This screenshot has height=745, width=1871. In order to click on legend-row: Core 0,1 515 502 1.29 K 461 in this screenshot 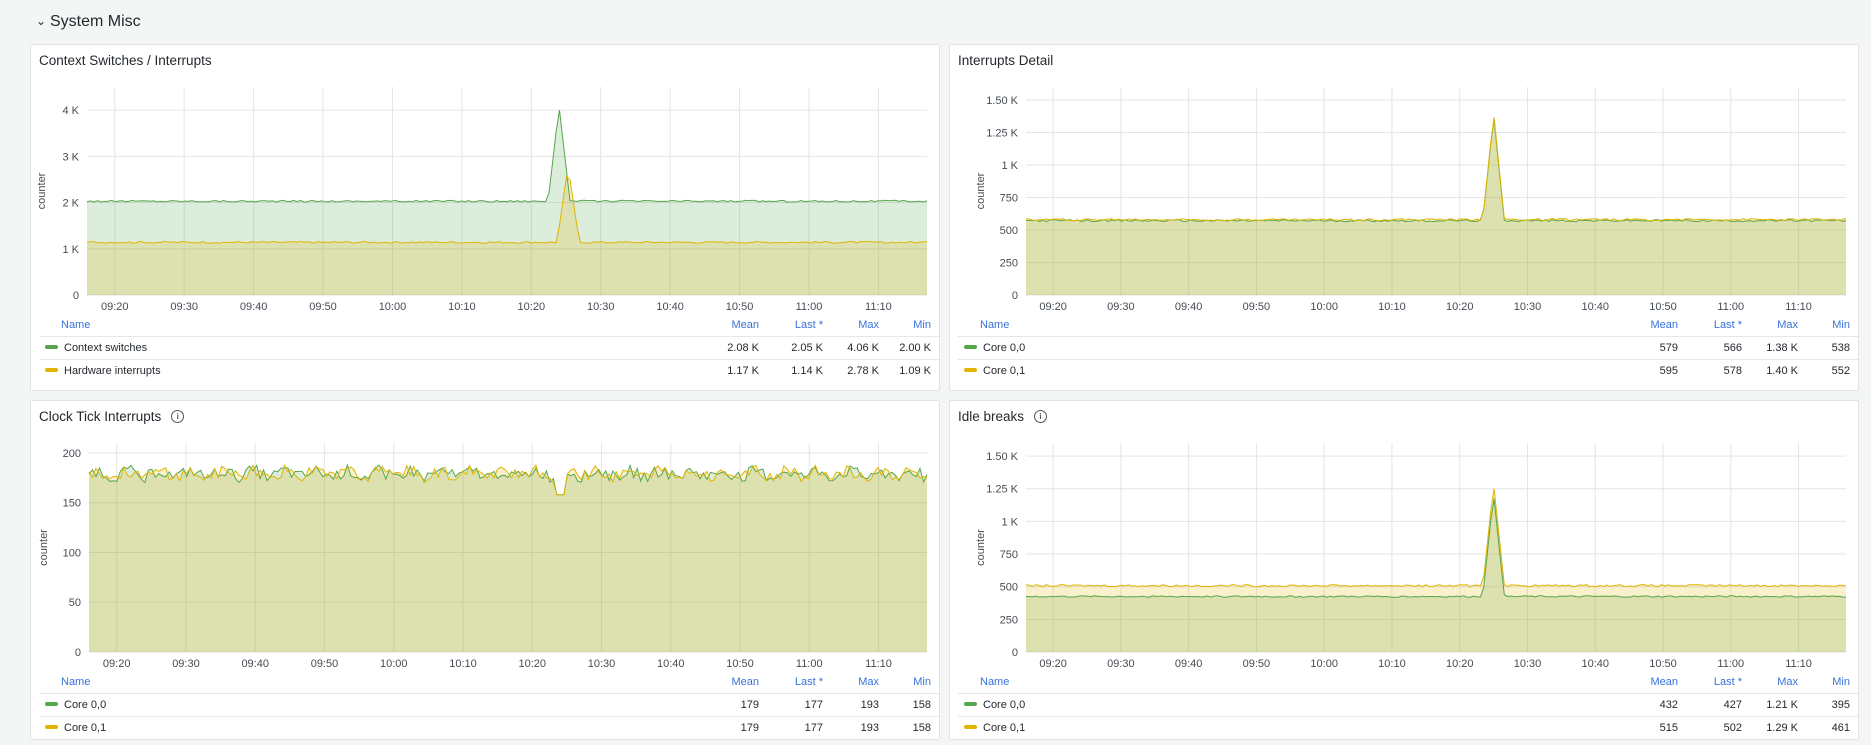, I will do `click(1408, 728)`.